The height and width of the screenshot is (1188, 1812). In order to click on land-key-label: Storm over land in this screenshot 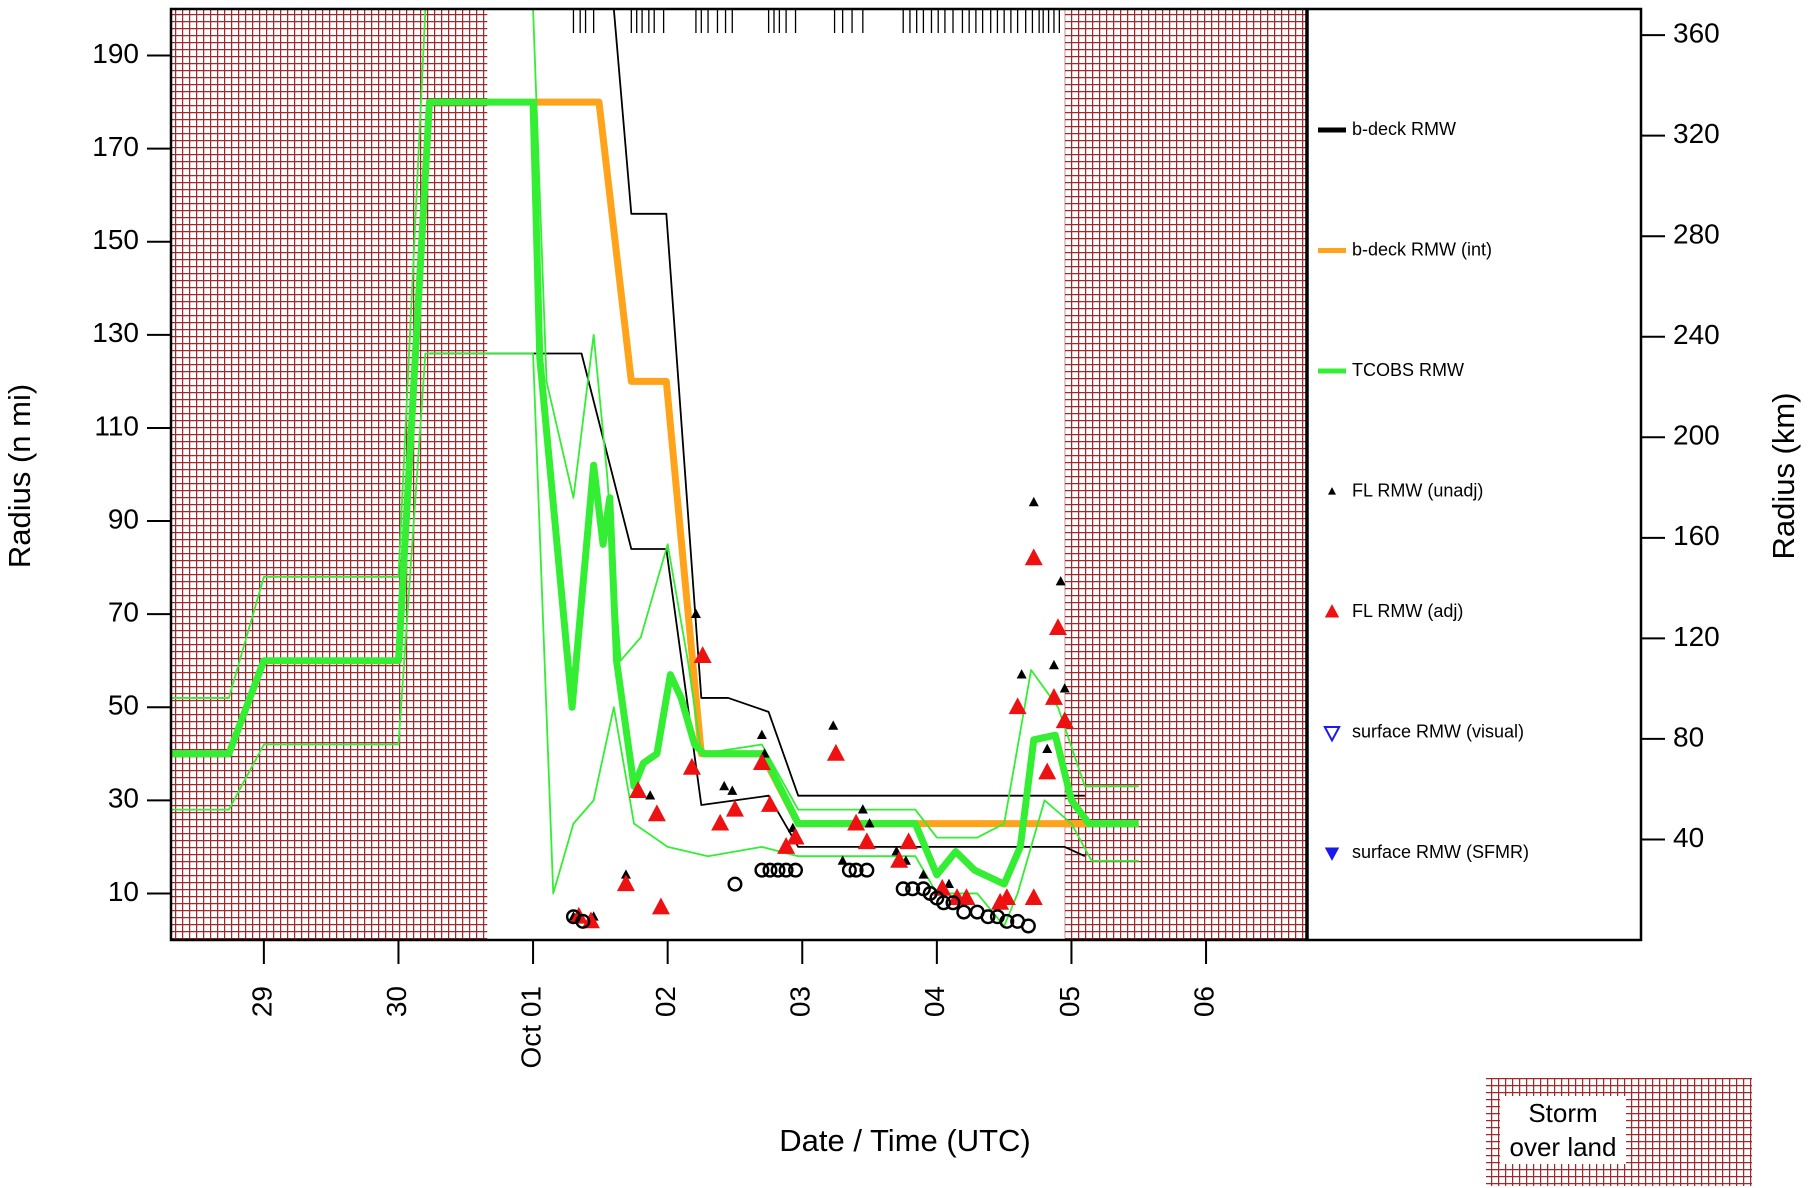, I will do `click(1563, 1130)`.